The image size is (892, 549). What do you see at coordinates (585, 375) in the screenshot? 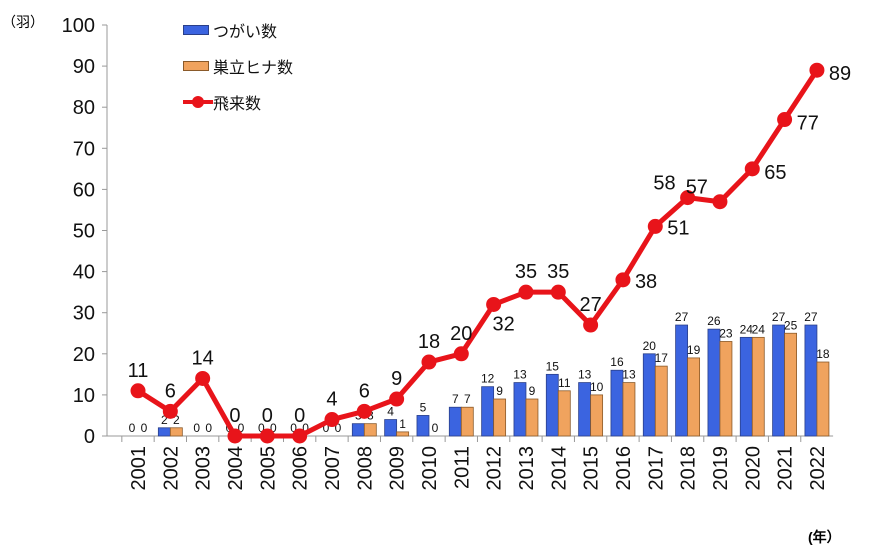
I see `bar-label-pairs: 13` at bounding box center [585, 375].